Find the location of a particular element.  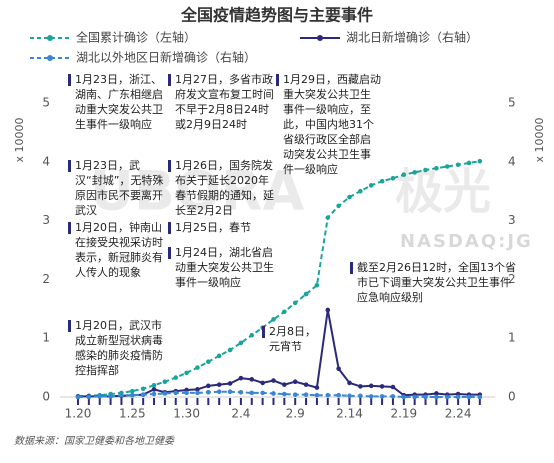

y-tick-label: 2 is located at coordinates (46, 279).